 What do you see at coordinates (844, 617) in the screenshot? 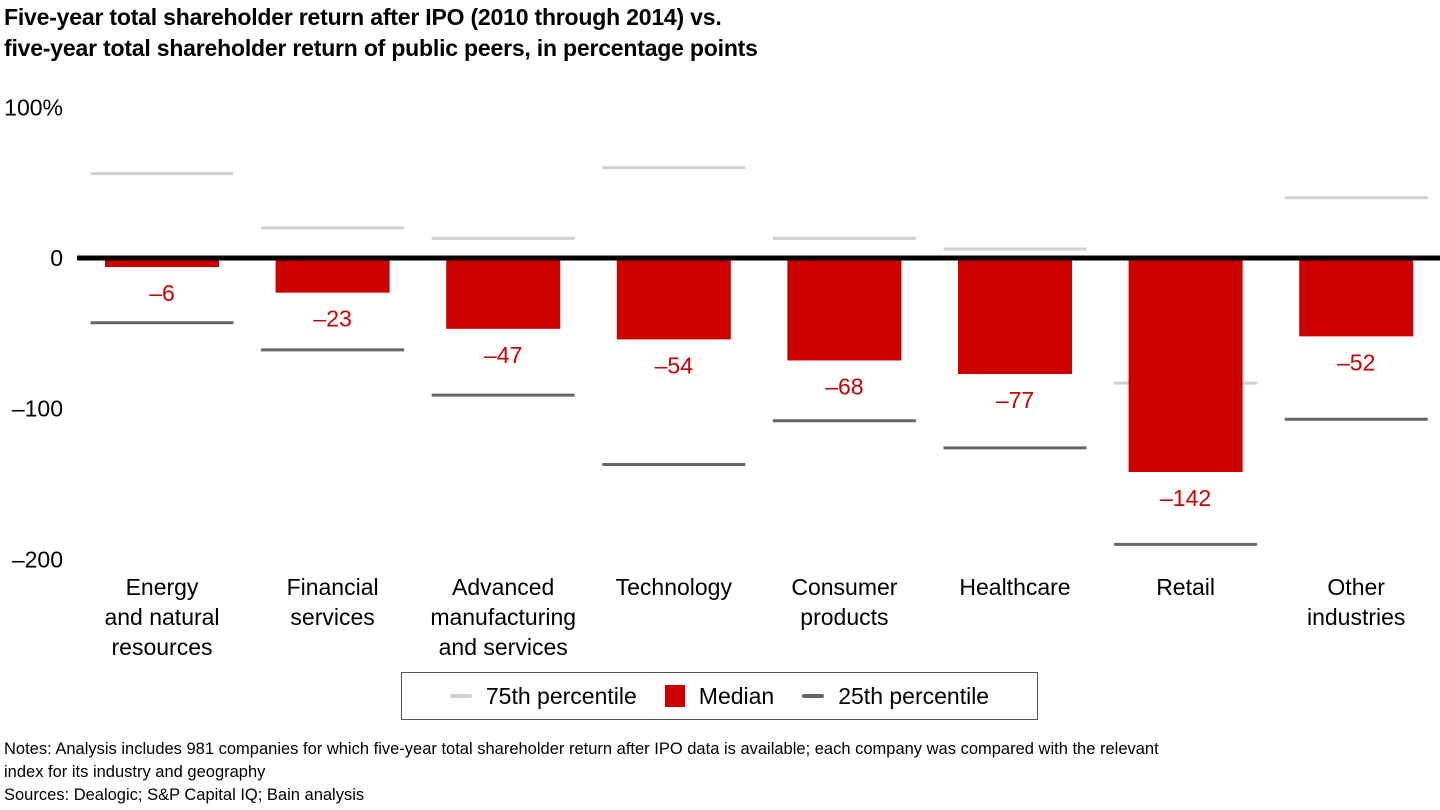
I see `x-tick-label-line: products` at bounding box center [844, 617].